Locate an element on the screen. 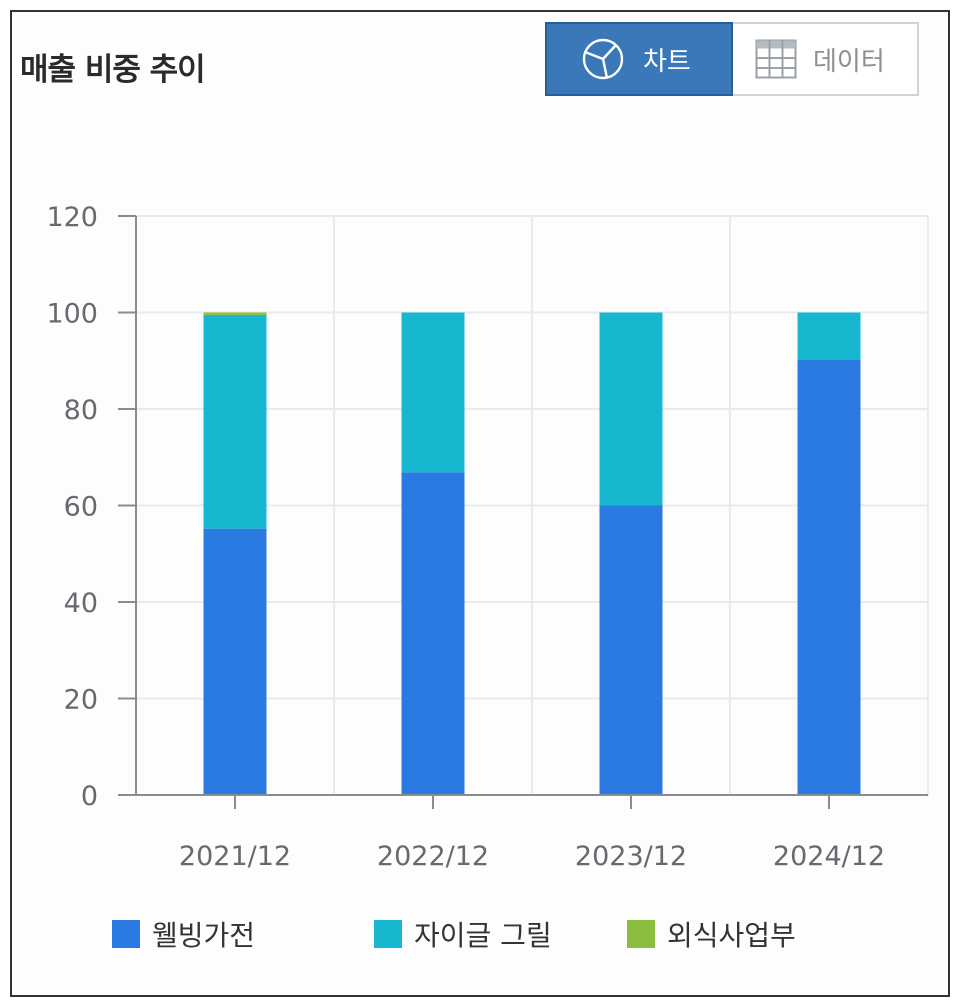 This screenshot has width=960, height=1005. legend-label: 웰빙가전 is located at coordinates (204, 935).